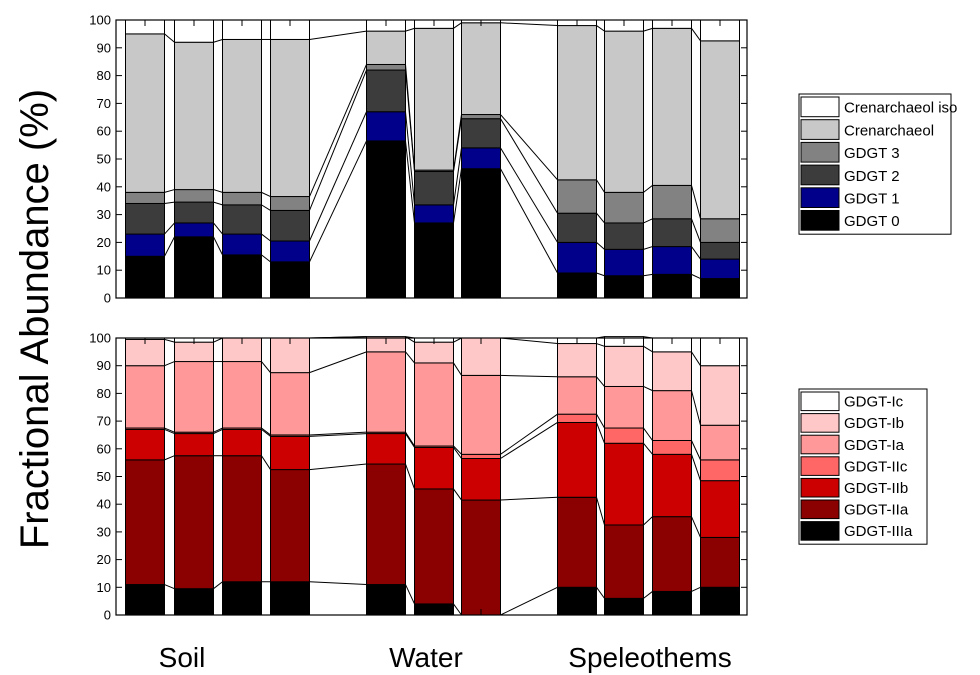 This screenshot has width=980, height=675. Describe the element at coordinates (104, 476) in the screenshot. I see `y-tick-label: 50` at that location.